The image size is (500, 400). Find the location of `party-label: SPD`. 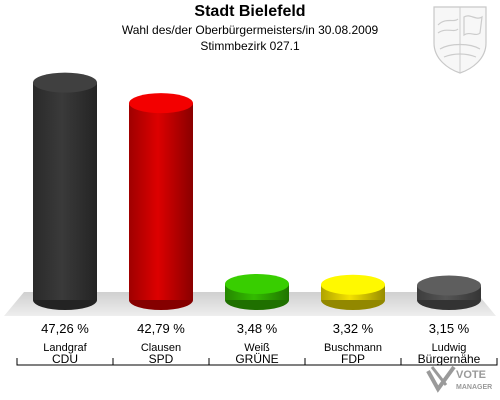

party-label: SPD is located at coordinates (161, 359).